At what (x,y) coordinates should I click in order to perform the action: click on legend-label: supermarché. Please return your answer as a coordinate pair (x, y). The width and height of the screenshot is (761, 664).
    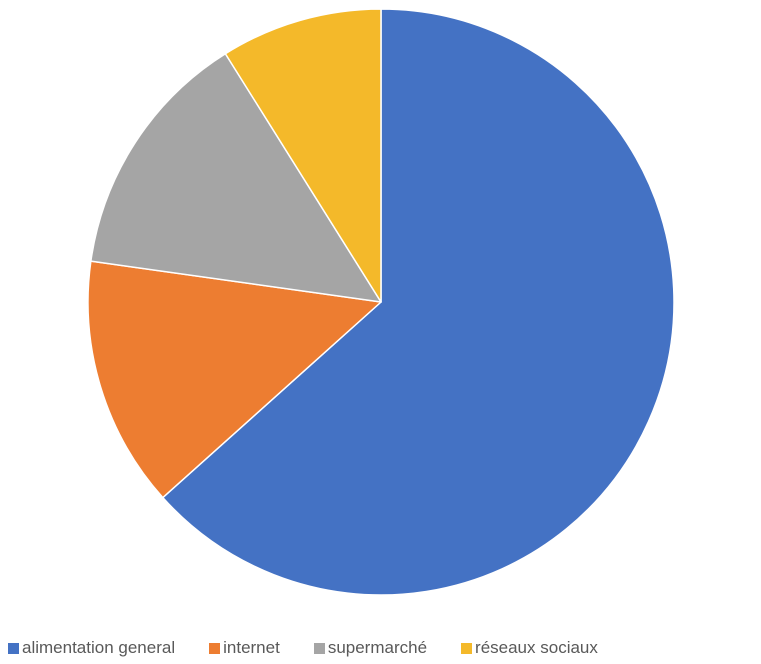
    Looking at the image, I should click on (377, 647).